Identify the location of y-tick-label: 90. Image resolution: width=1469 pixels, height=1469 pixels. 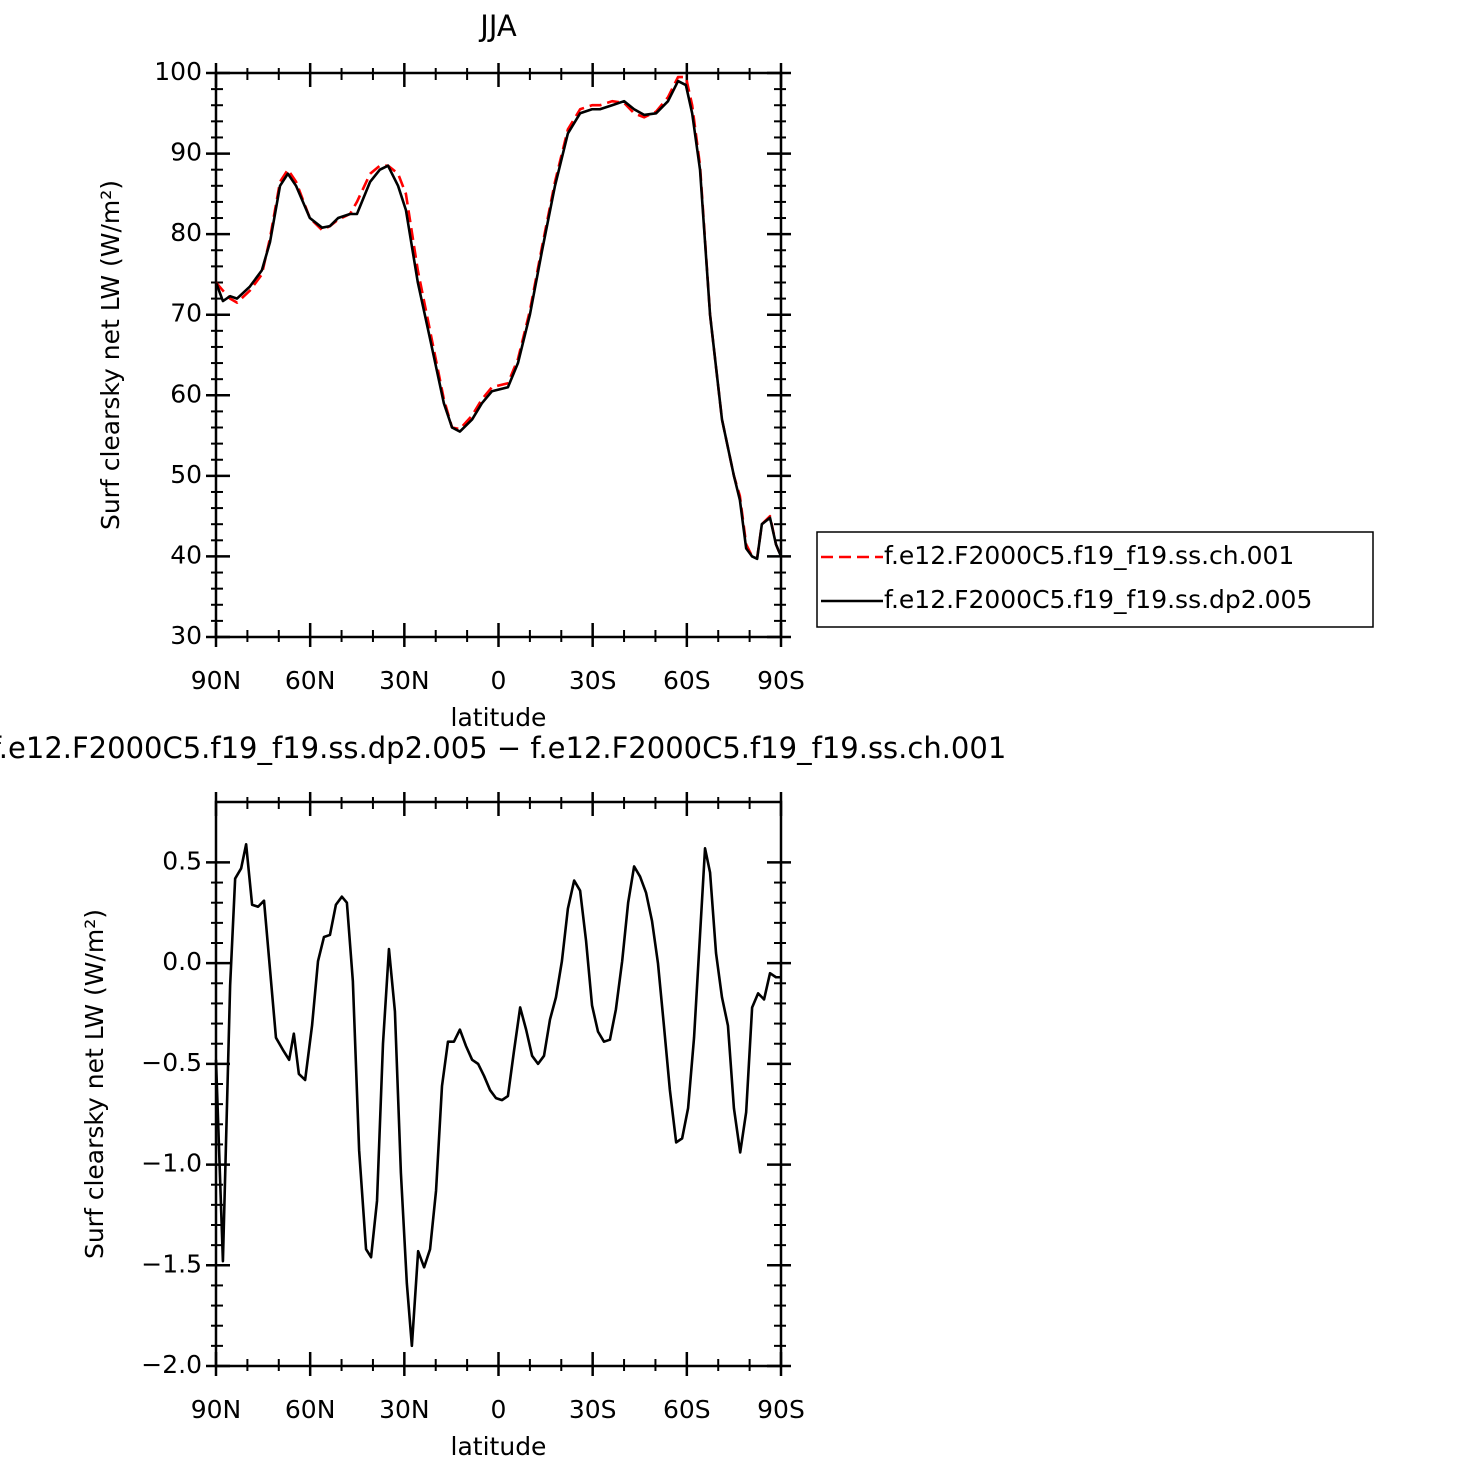
(186, 152).